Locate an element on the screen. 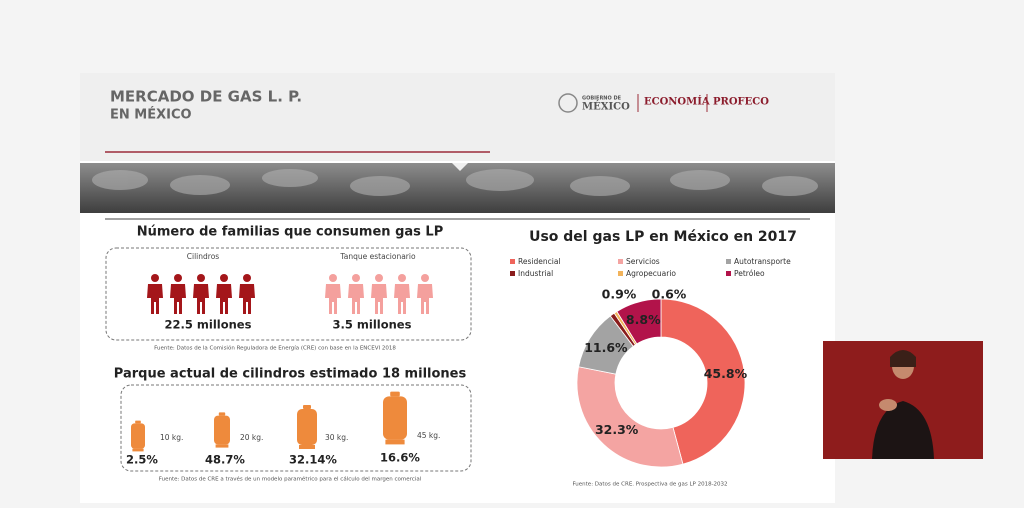 This screenshot has height=508, width=1024. logo-text: PROFECO is located at coordinates (741, 102).